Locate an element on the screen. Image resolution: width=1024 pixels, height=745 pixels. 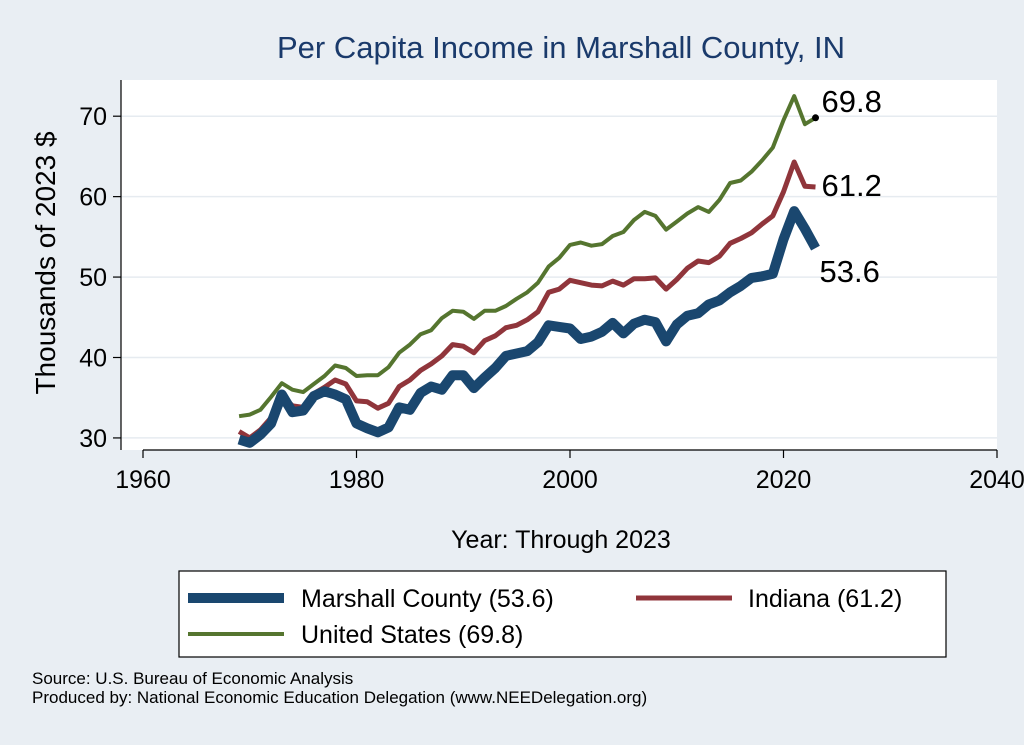
legend-label: Indiana (61.2) is located at coordinates (825, 599).